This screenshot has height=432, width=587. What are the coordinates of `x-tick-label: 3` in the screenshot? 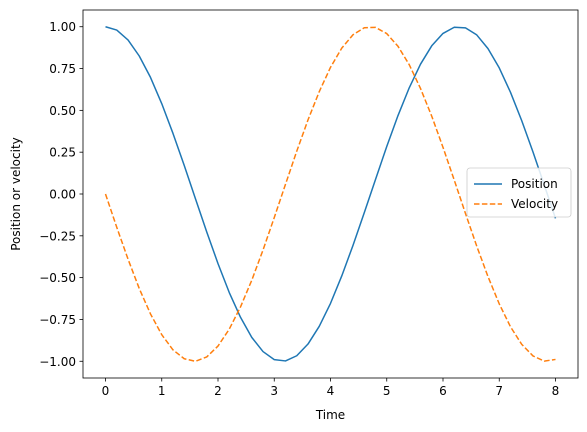 It's located at (274, 391).